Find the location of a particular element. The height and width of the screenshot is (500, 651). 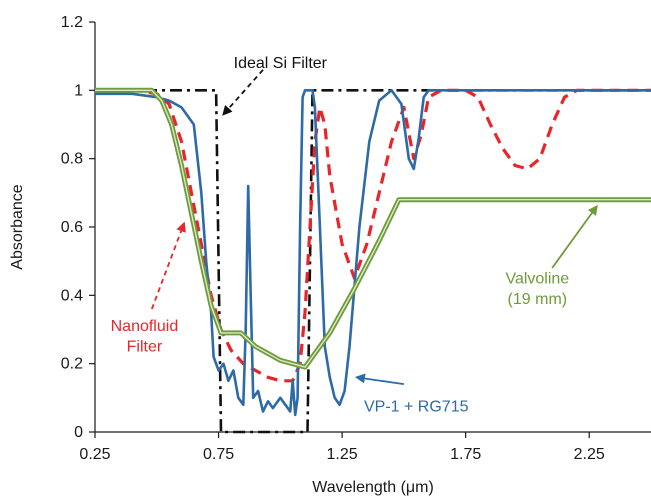

y-tick-label: 1.2 is located at coordinates (72, 22).